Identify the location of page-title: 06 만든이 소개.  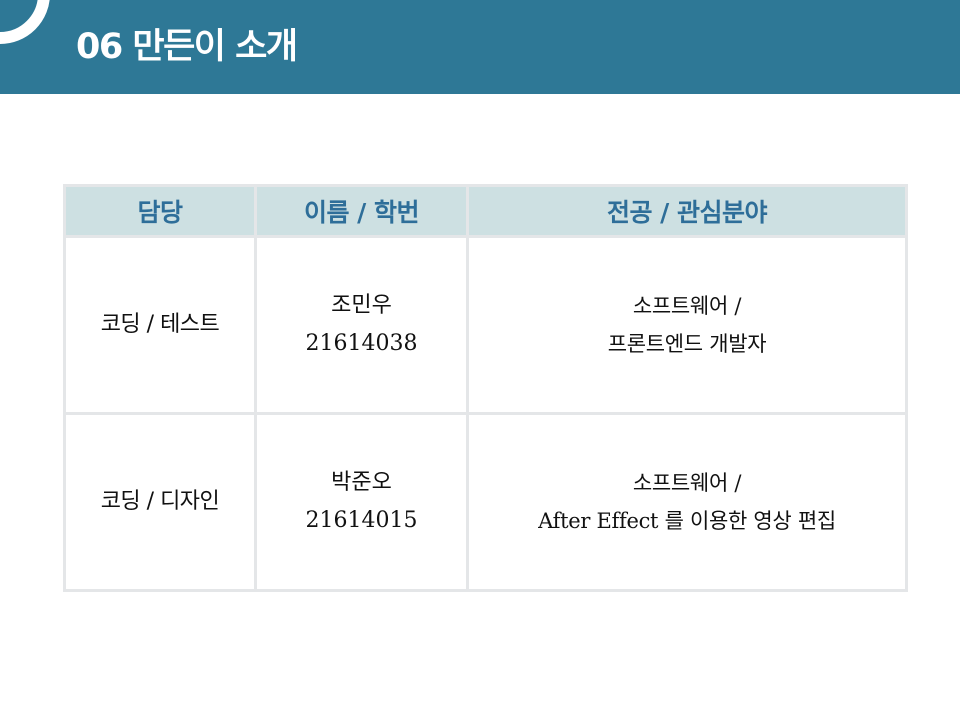
(187, 47).